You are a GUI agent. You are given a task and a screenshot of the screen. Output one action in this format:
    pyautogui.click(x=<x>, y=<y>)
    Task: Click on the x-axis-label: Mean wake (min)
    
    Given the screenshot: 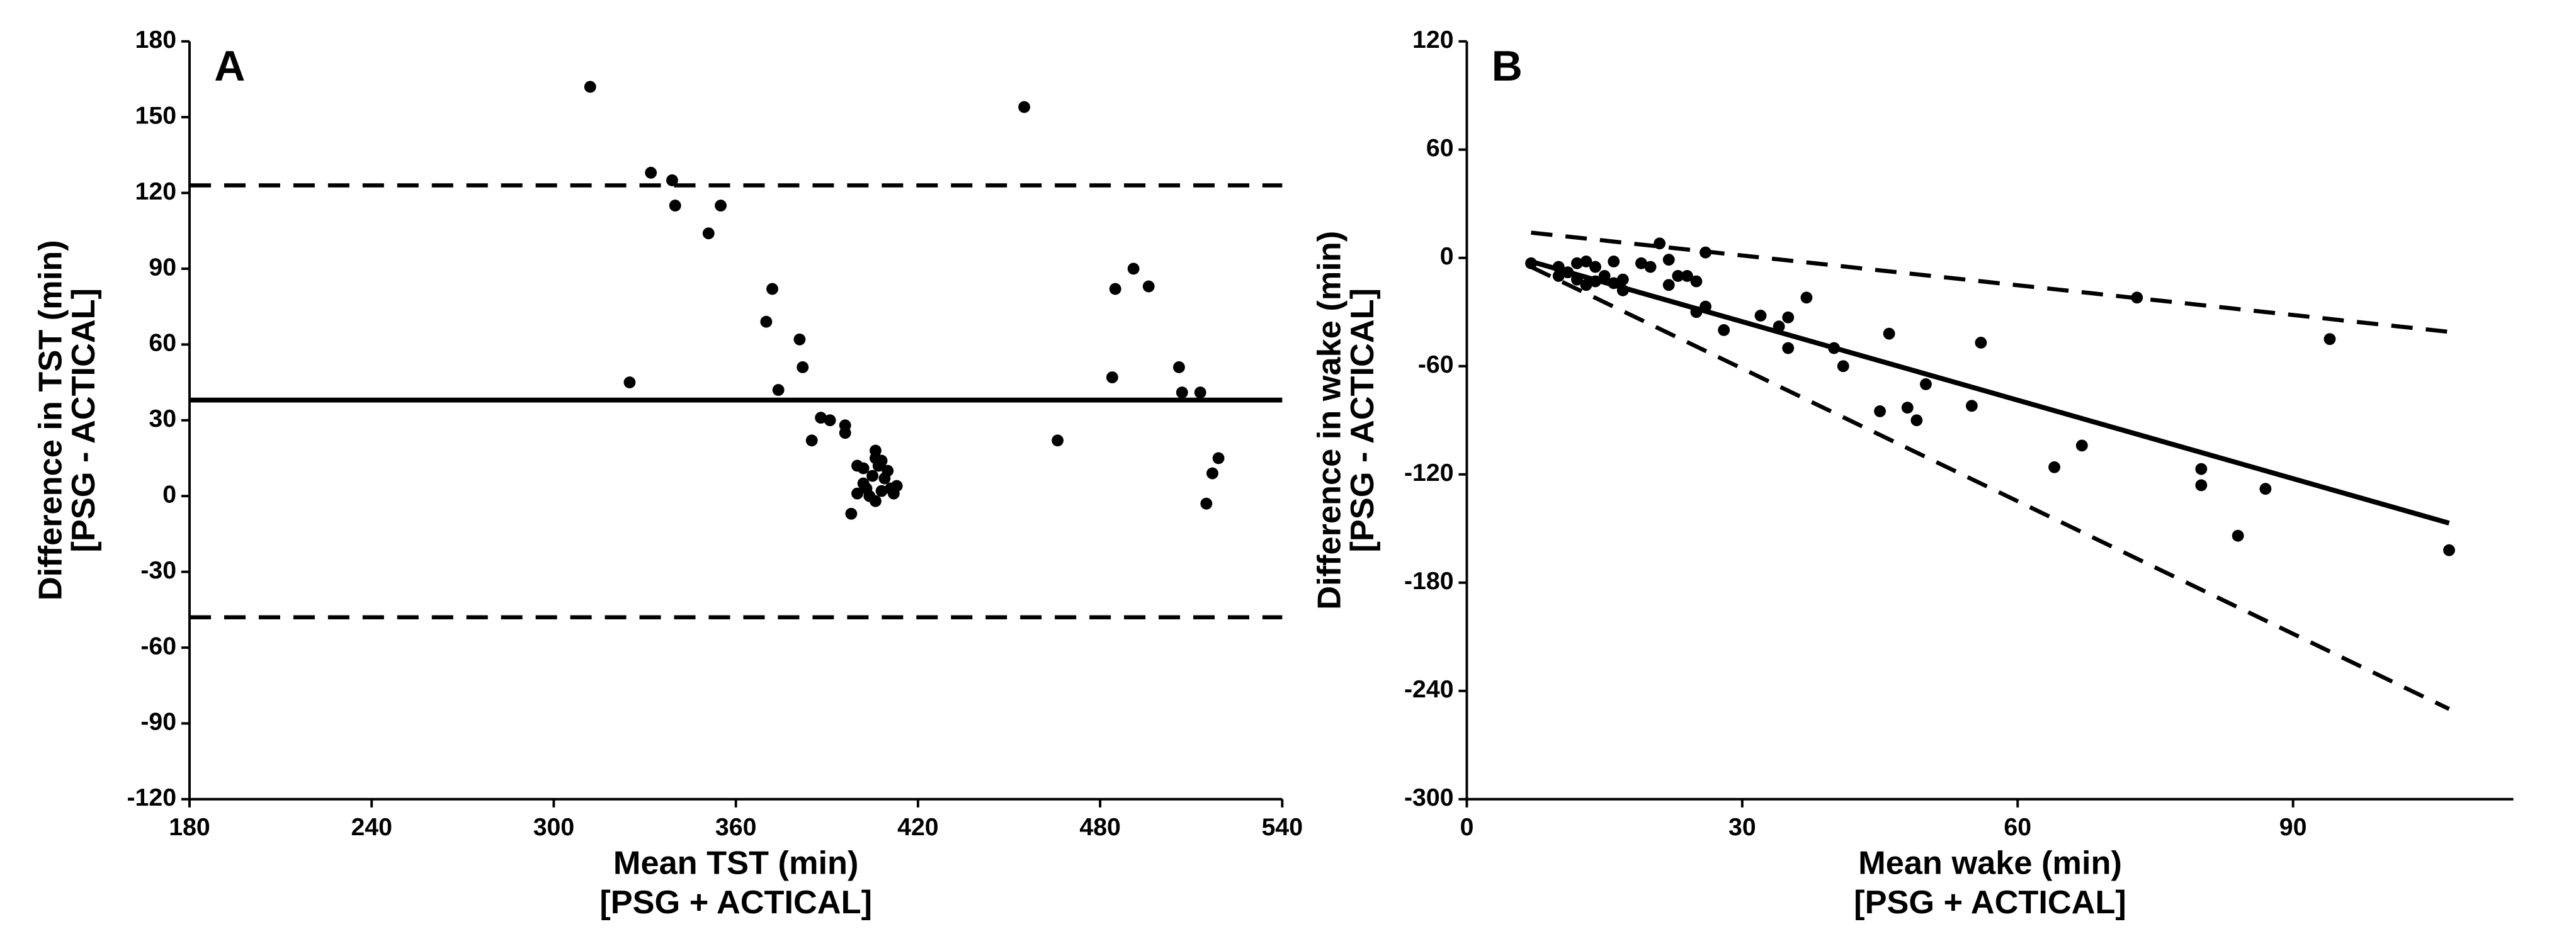 What is the action you would take?
    pyautogui.click(x=1990, y=863)
    